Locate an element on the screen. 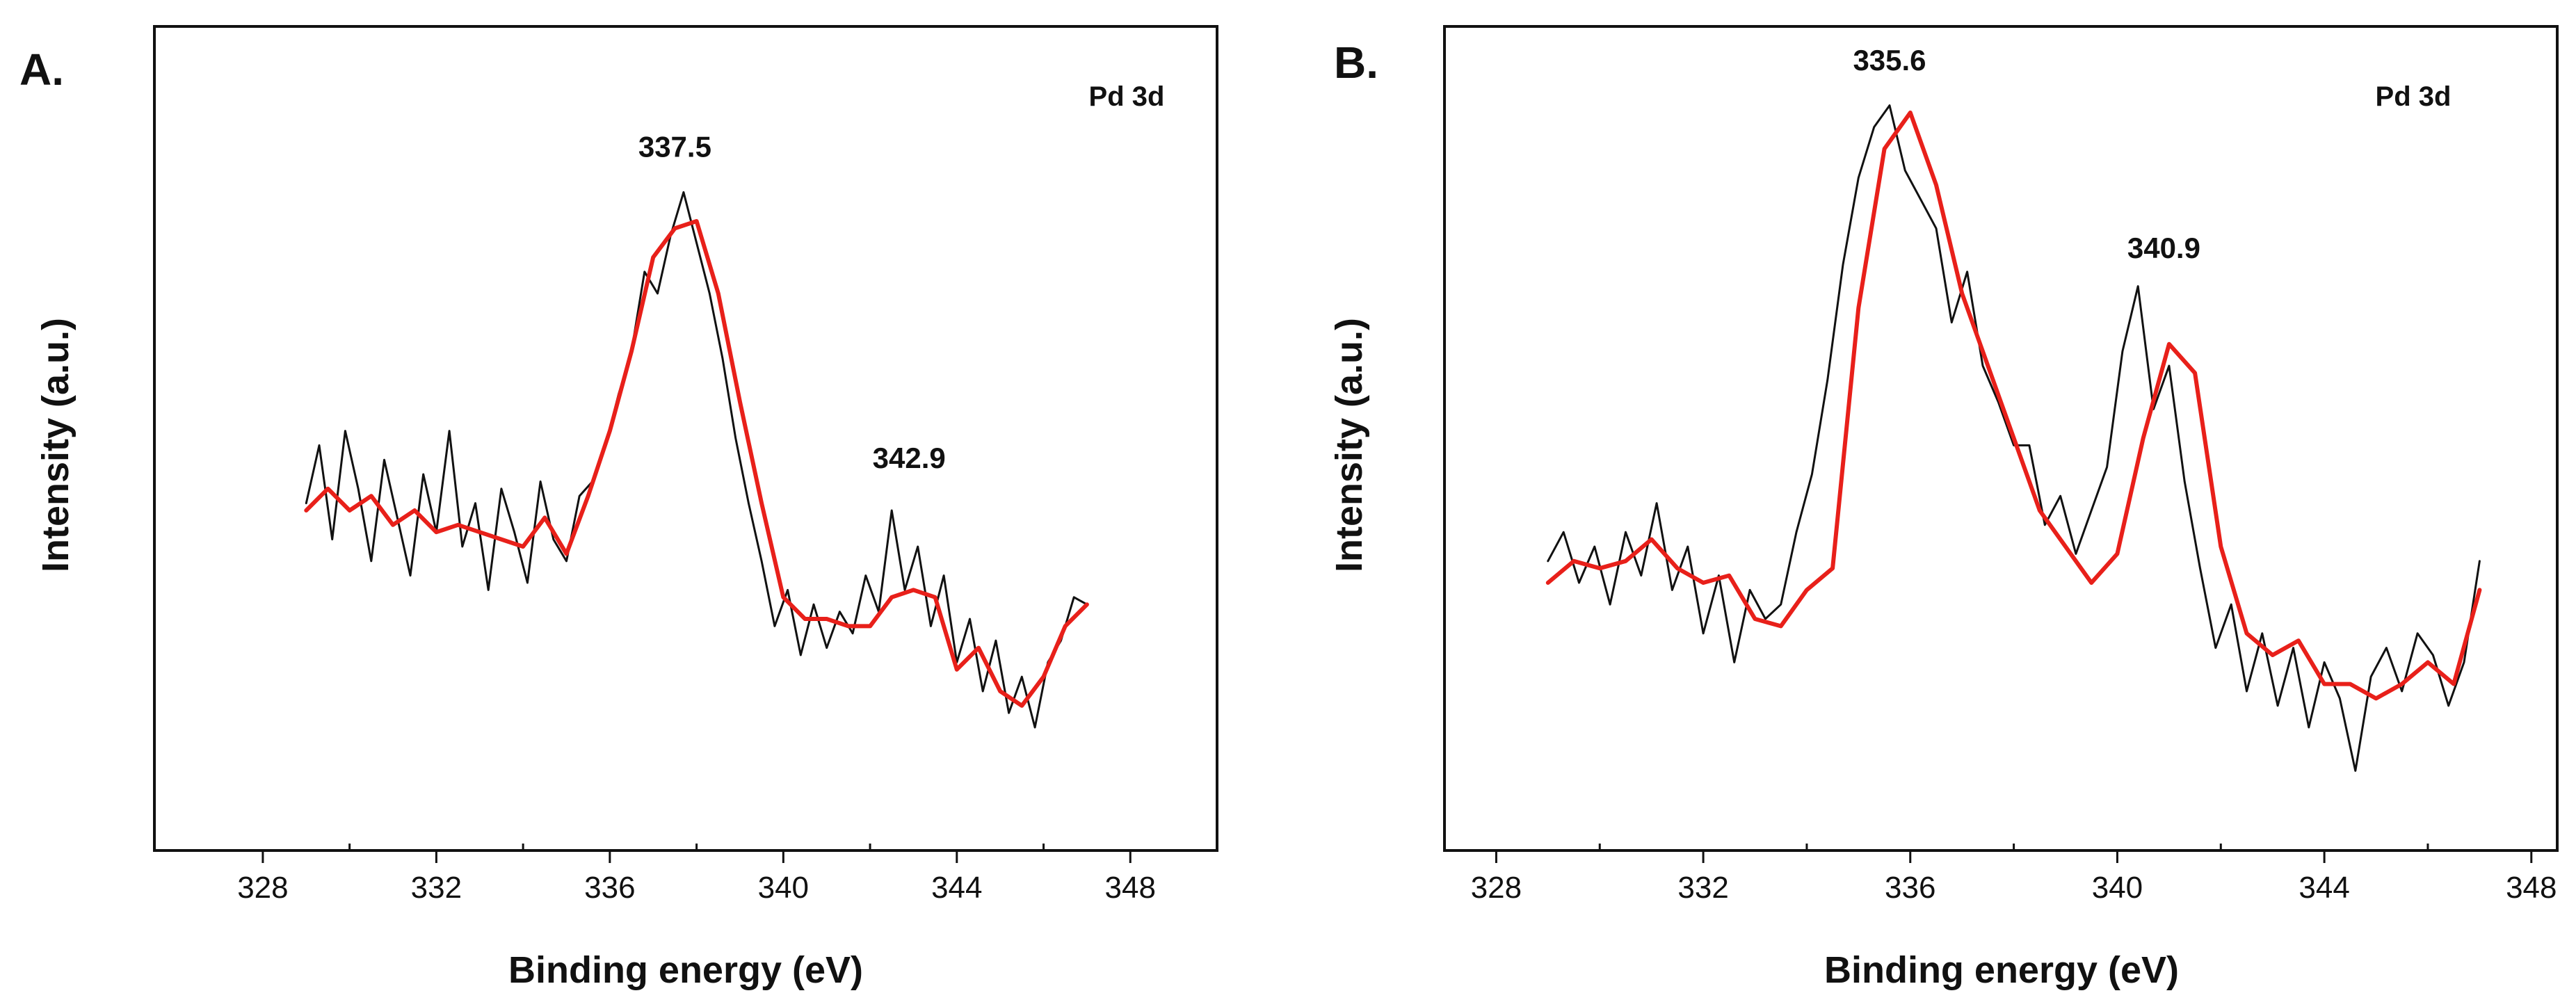 Image resolution: width=2576 pixels, height=1000 pixels. peak-label: 337.5 is located at coordinates (674, 147).